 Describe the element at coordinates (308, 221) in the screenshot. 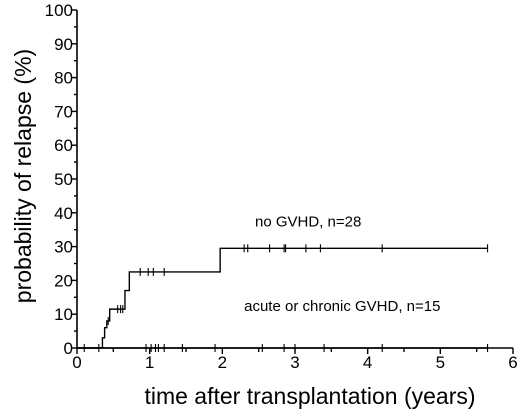

I see `annotation-0: no GVHD, n=28` at that location.